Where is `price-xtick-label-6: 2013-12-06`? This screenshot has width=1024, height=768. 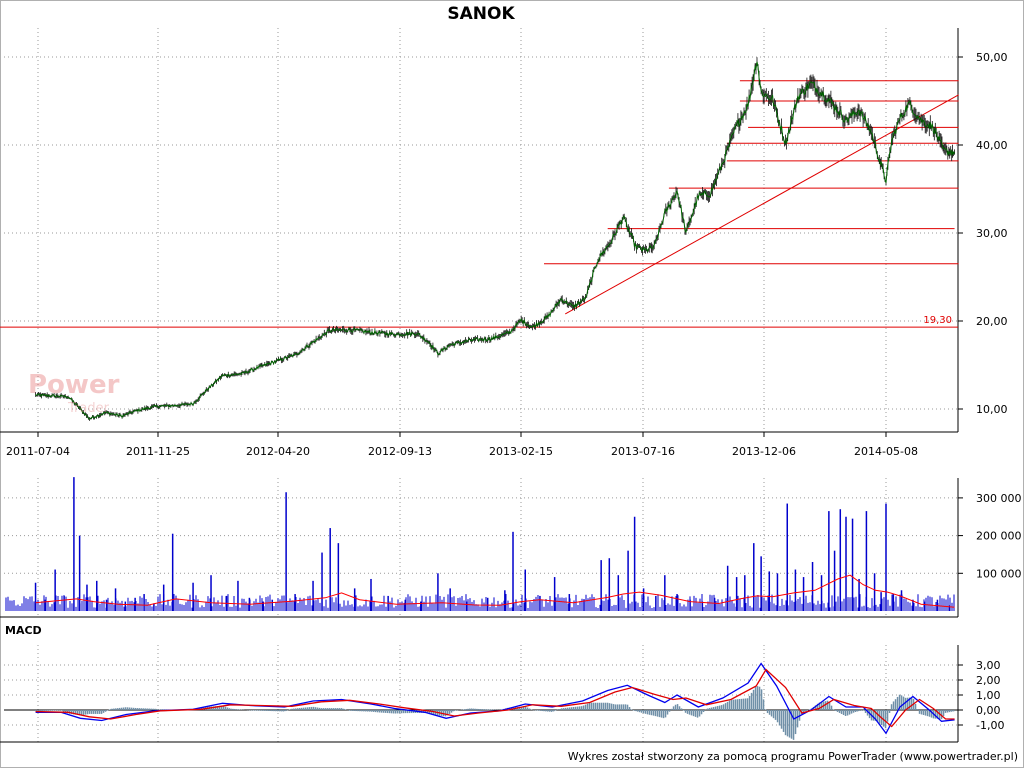
price-xtick-label-6: 2013-12-06 is located at coordinates (764, 451).